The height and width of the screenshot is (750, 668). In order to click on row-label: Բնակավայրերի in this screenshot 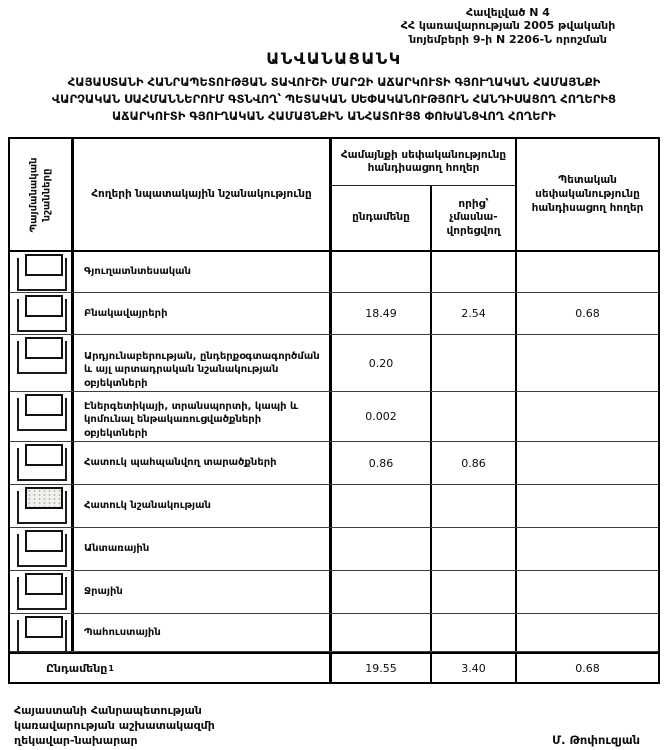, I will do `click(203, 314)`.